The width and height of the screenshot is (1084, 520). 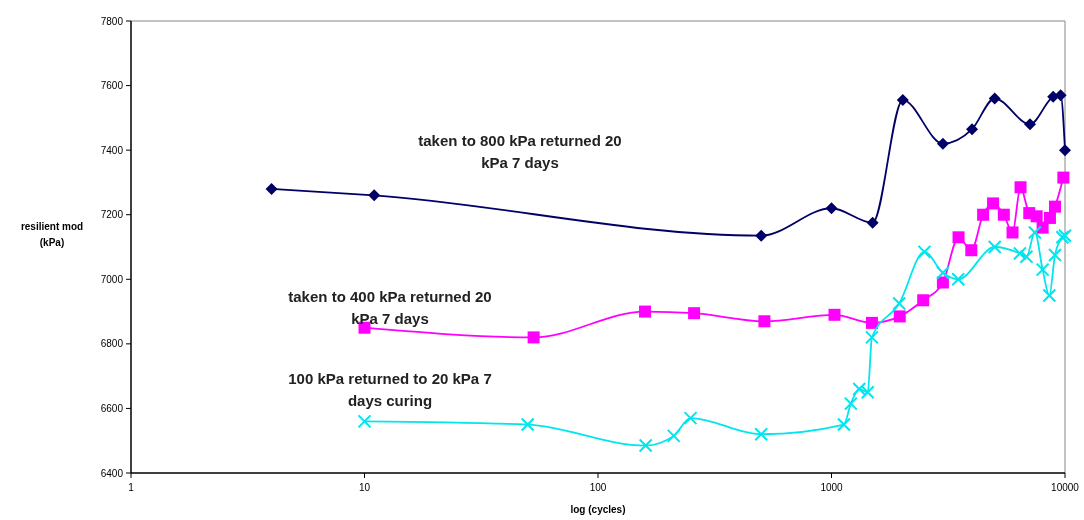 I want to click on x-tick-label: 100, so click(x=598, y=487).